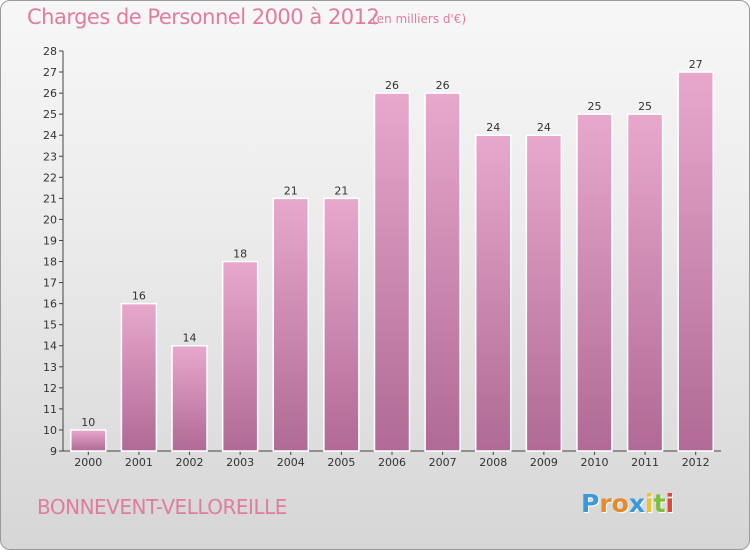 This screenshot has width=750, height=550. I want to click on bar-2006, so click(392, 272).